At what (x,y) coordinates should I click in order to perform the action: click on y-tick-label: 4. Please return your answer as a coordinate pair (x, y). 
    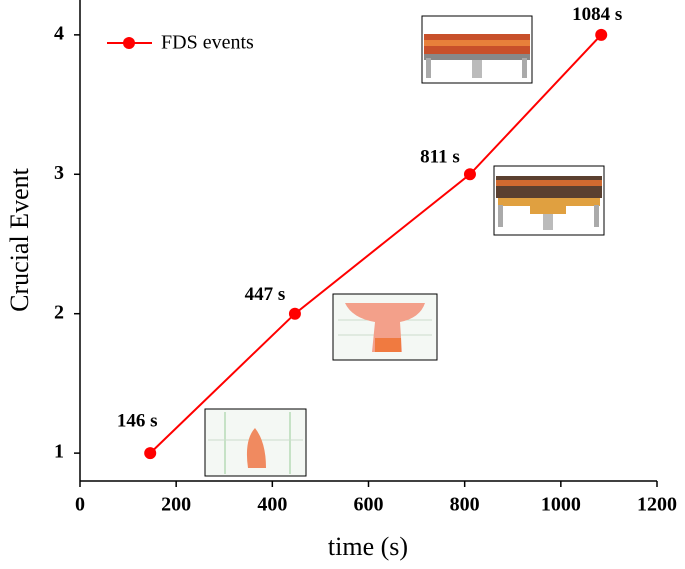
    Looking at the image, I should click on (59, 33).